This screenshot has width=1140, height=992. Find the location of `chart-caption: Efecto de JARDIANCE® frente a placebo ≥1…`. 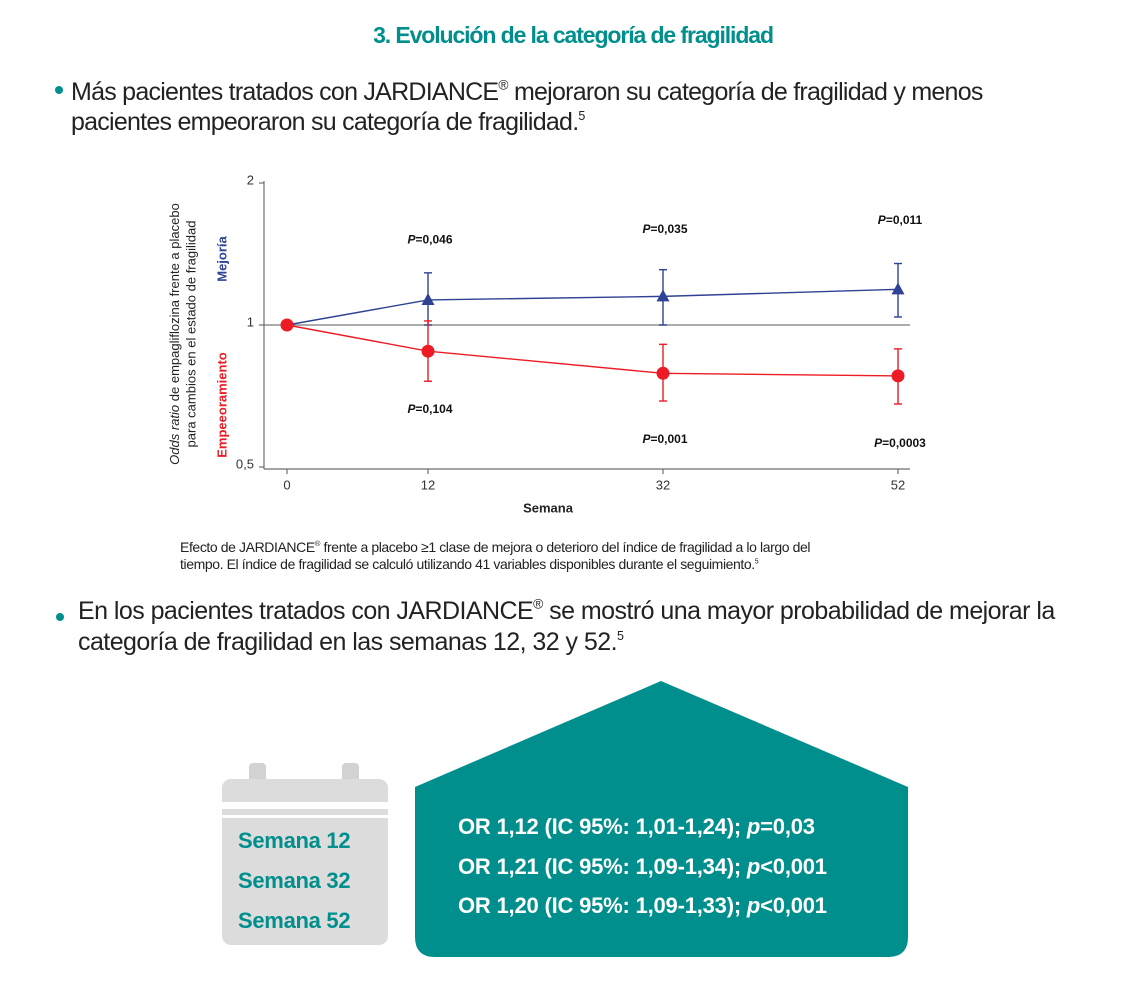

chart-caption: Efecto de JARDIANCE® frente a placebo ≥1… is located at coordinates (495, 556).